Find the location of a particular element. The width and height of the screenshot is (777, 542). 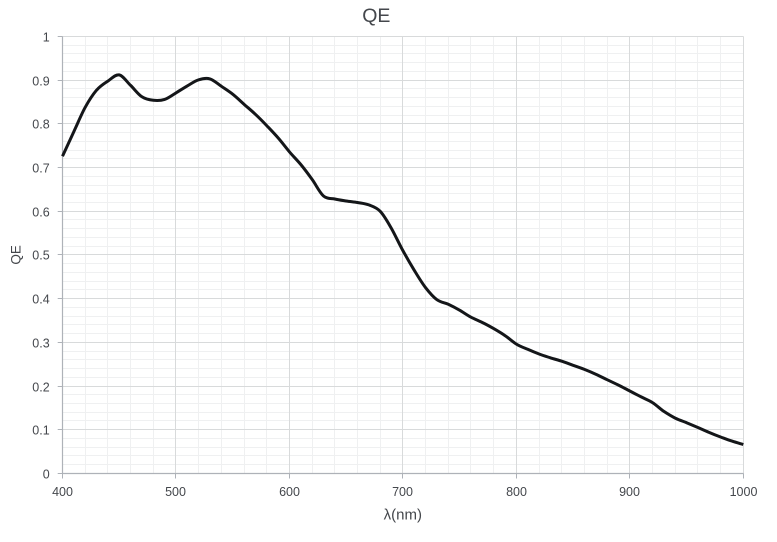

svg-text: 900 is located at coordinates (629, 492).